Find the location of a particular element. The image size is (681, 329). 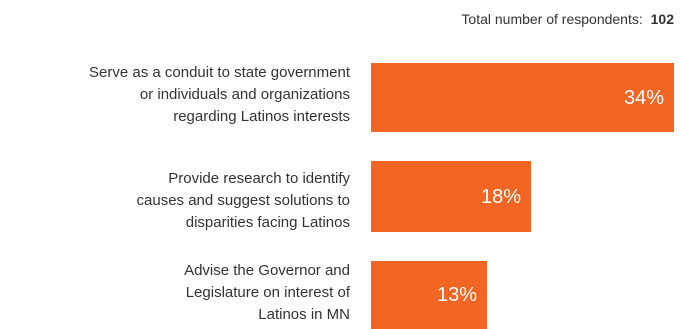

category-label-line: causes and suggest solutions to is located at coordinates (243, 200).